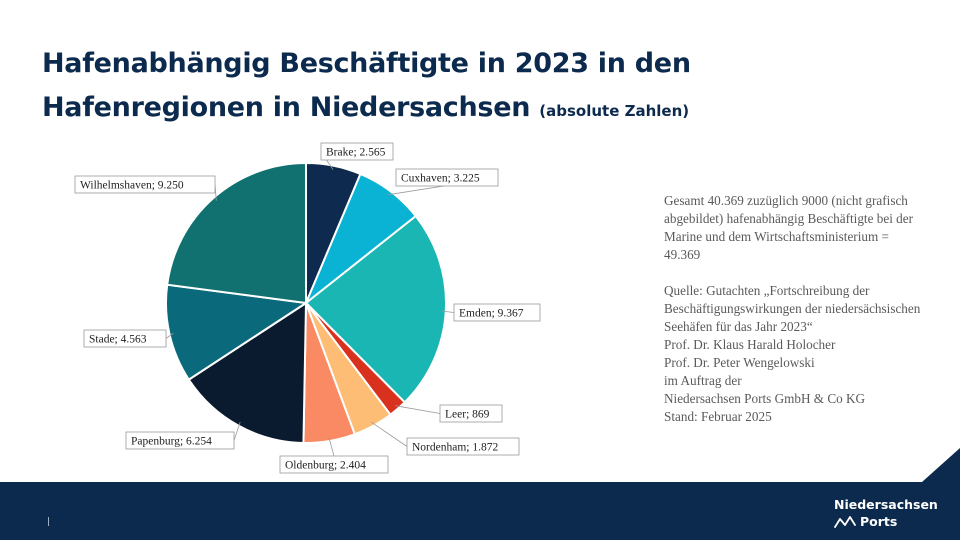 The width and height of the screenshot is (960, 540). I want to click on pie-slice-papenburg, so click(247, 372).